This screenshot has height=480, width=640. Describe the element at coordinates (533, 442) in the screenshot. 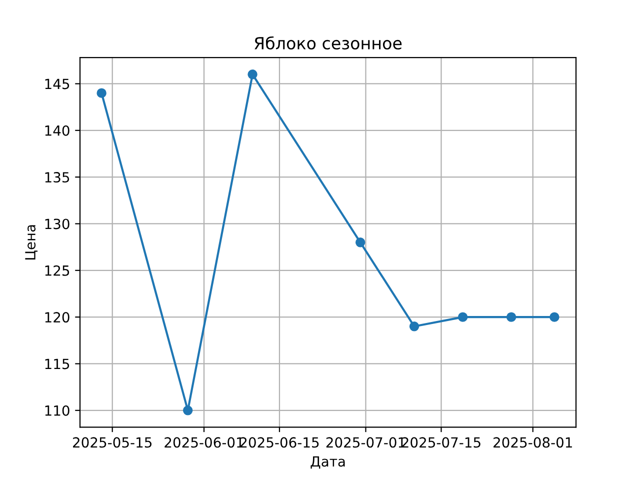

I see `x-tick-label: 2025-08-01` at that location.